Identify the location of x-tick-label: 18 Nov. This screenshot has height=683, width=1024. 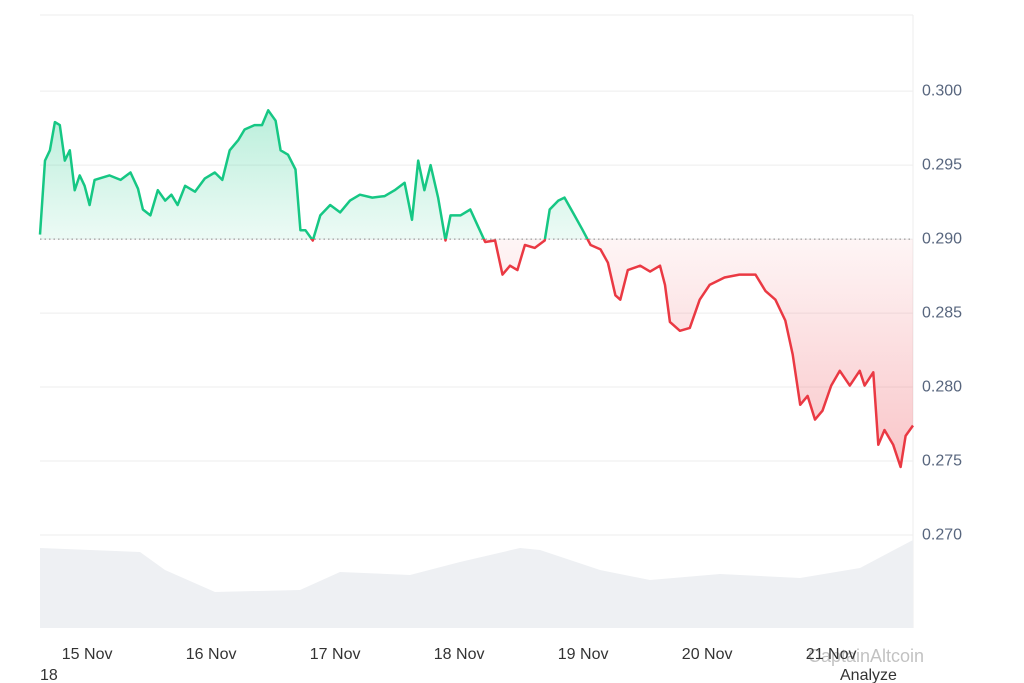
(459, 654).